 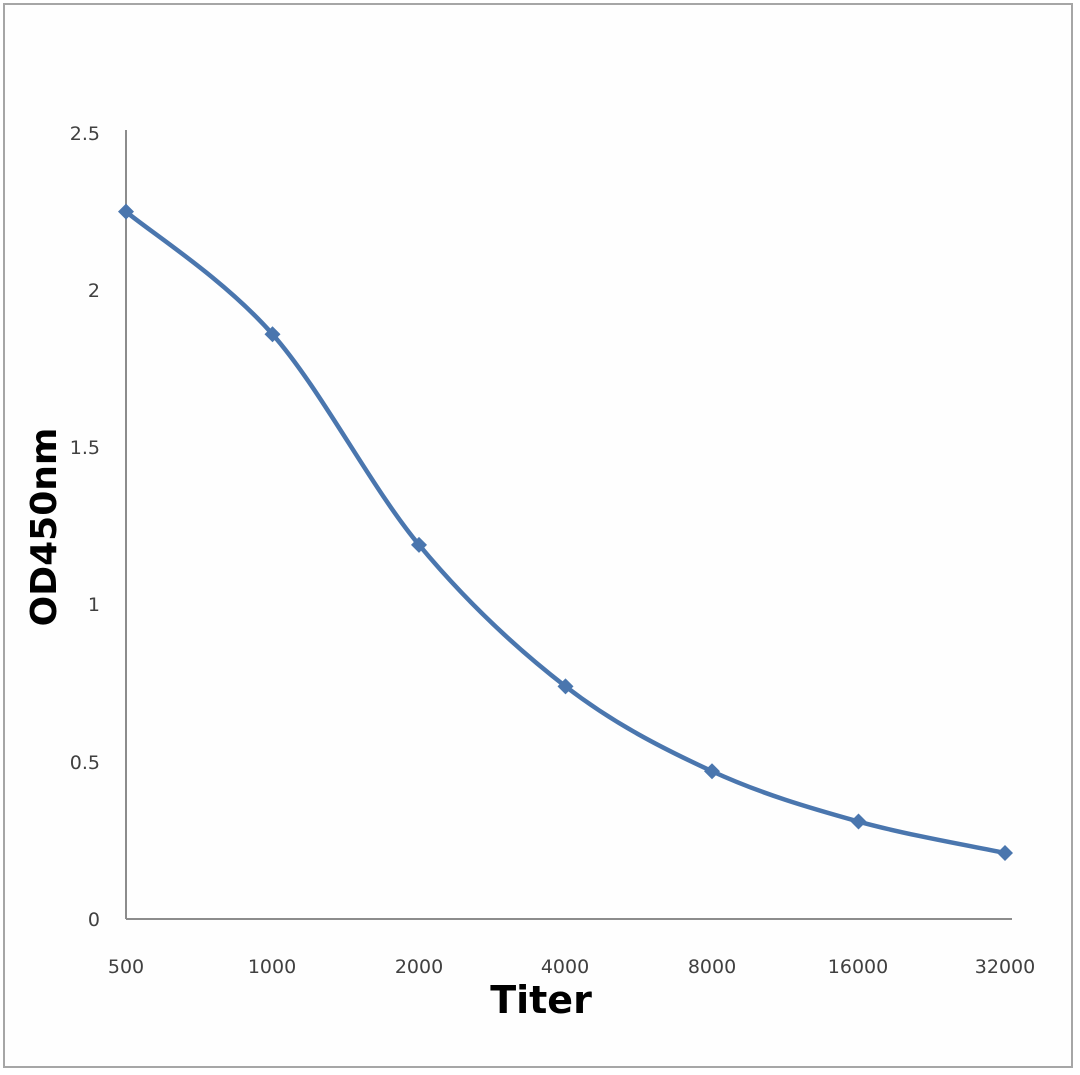 What do you see at coordinates (272, 967) in the screenshot?
I see `x-tick-1000: 1000` at bounding box center [272, 967].